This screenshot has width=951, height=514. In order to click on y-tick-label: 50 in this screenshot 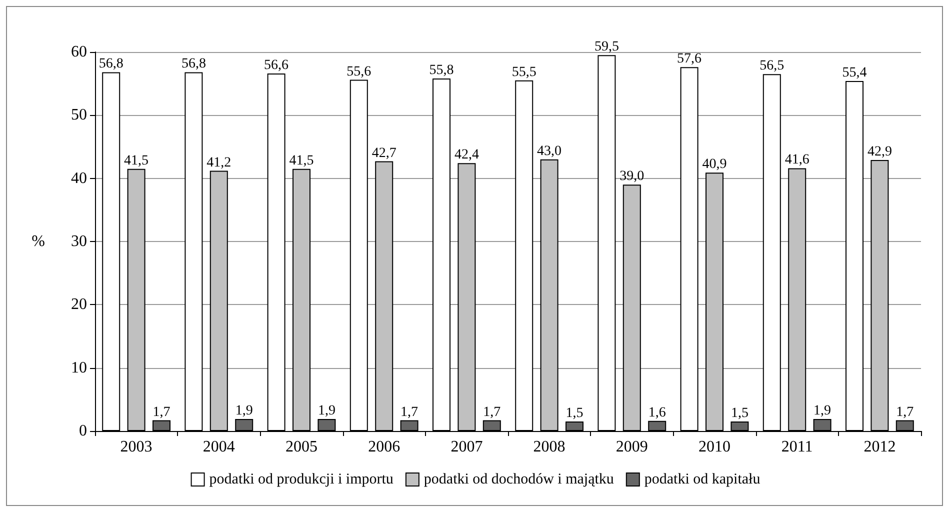, I will do `click(79, 115)`.